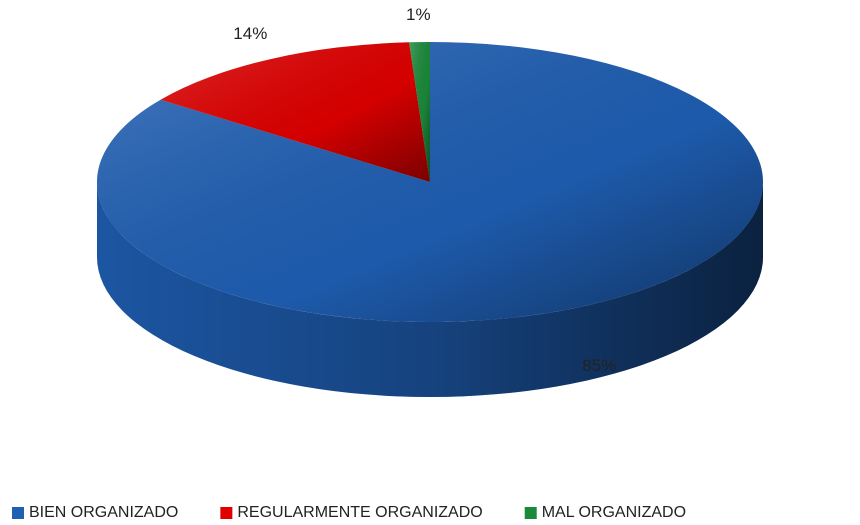 Image resolution: width=860 pixels, height=525 pixels. I want to click on legend-label: BIEN ORGANIZADO, so click(103, 512).